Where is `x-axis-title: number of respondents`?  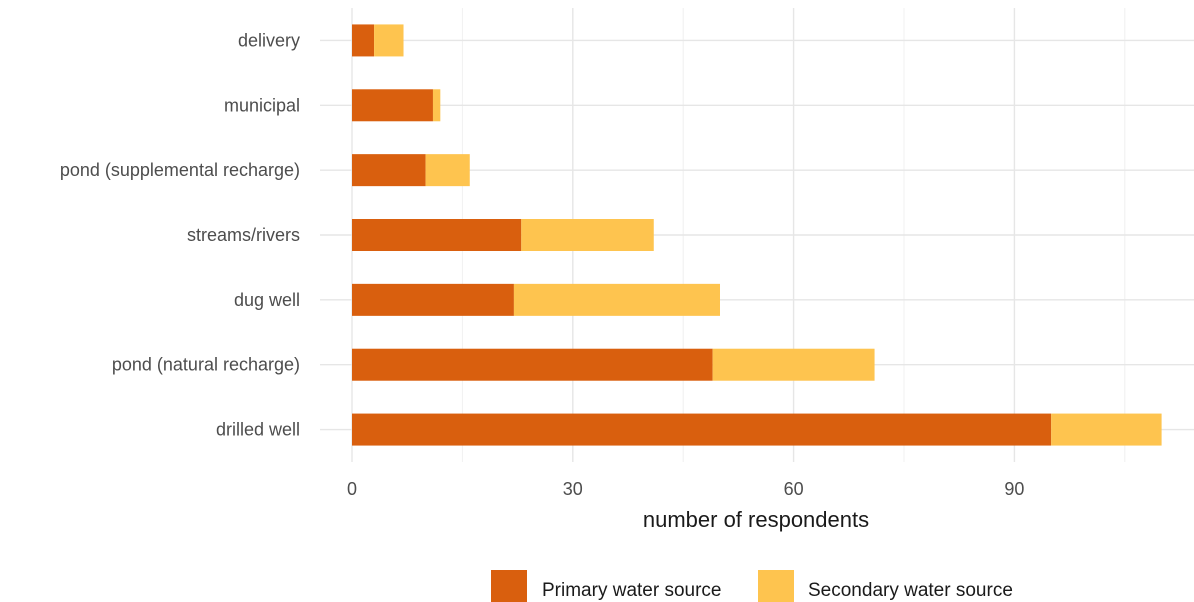
x-axis-title: number of respondents is located at coordinates (756, 519).